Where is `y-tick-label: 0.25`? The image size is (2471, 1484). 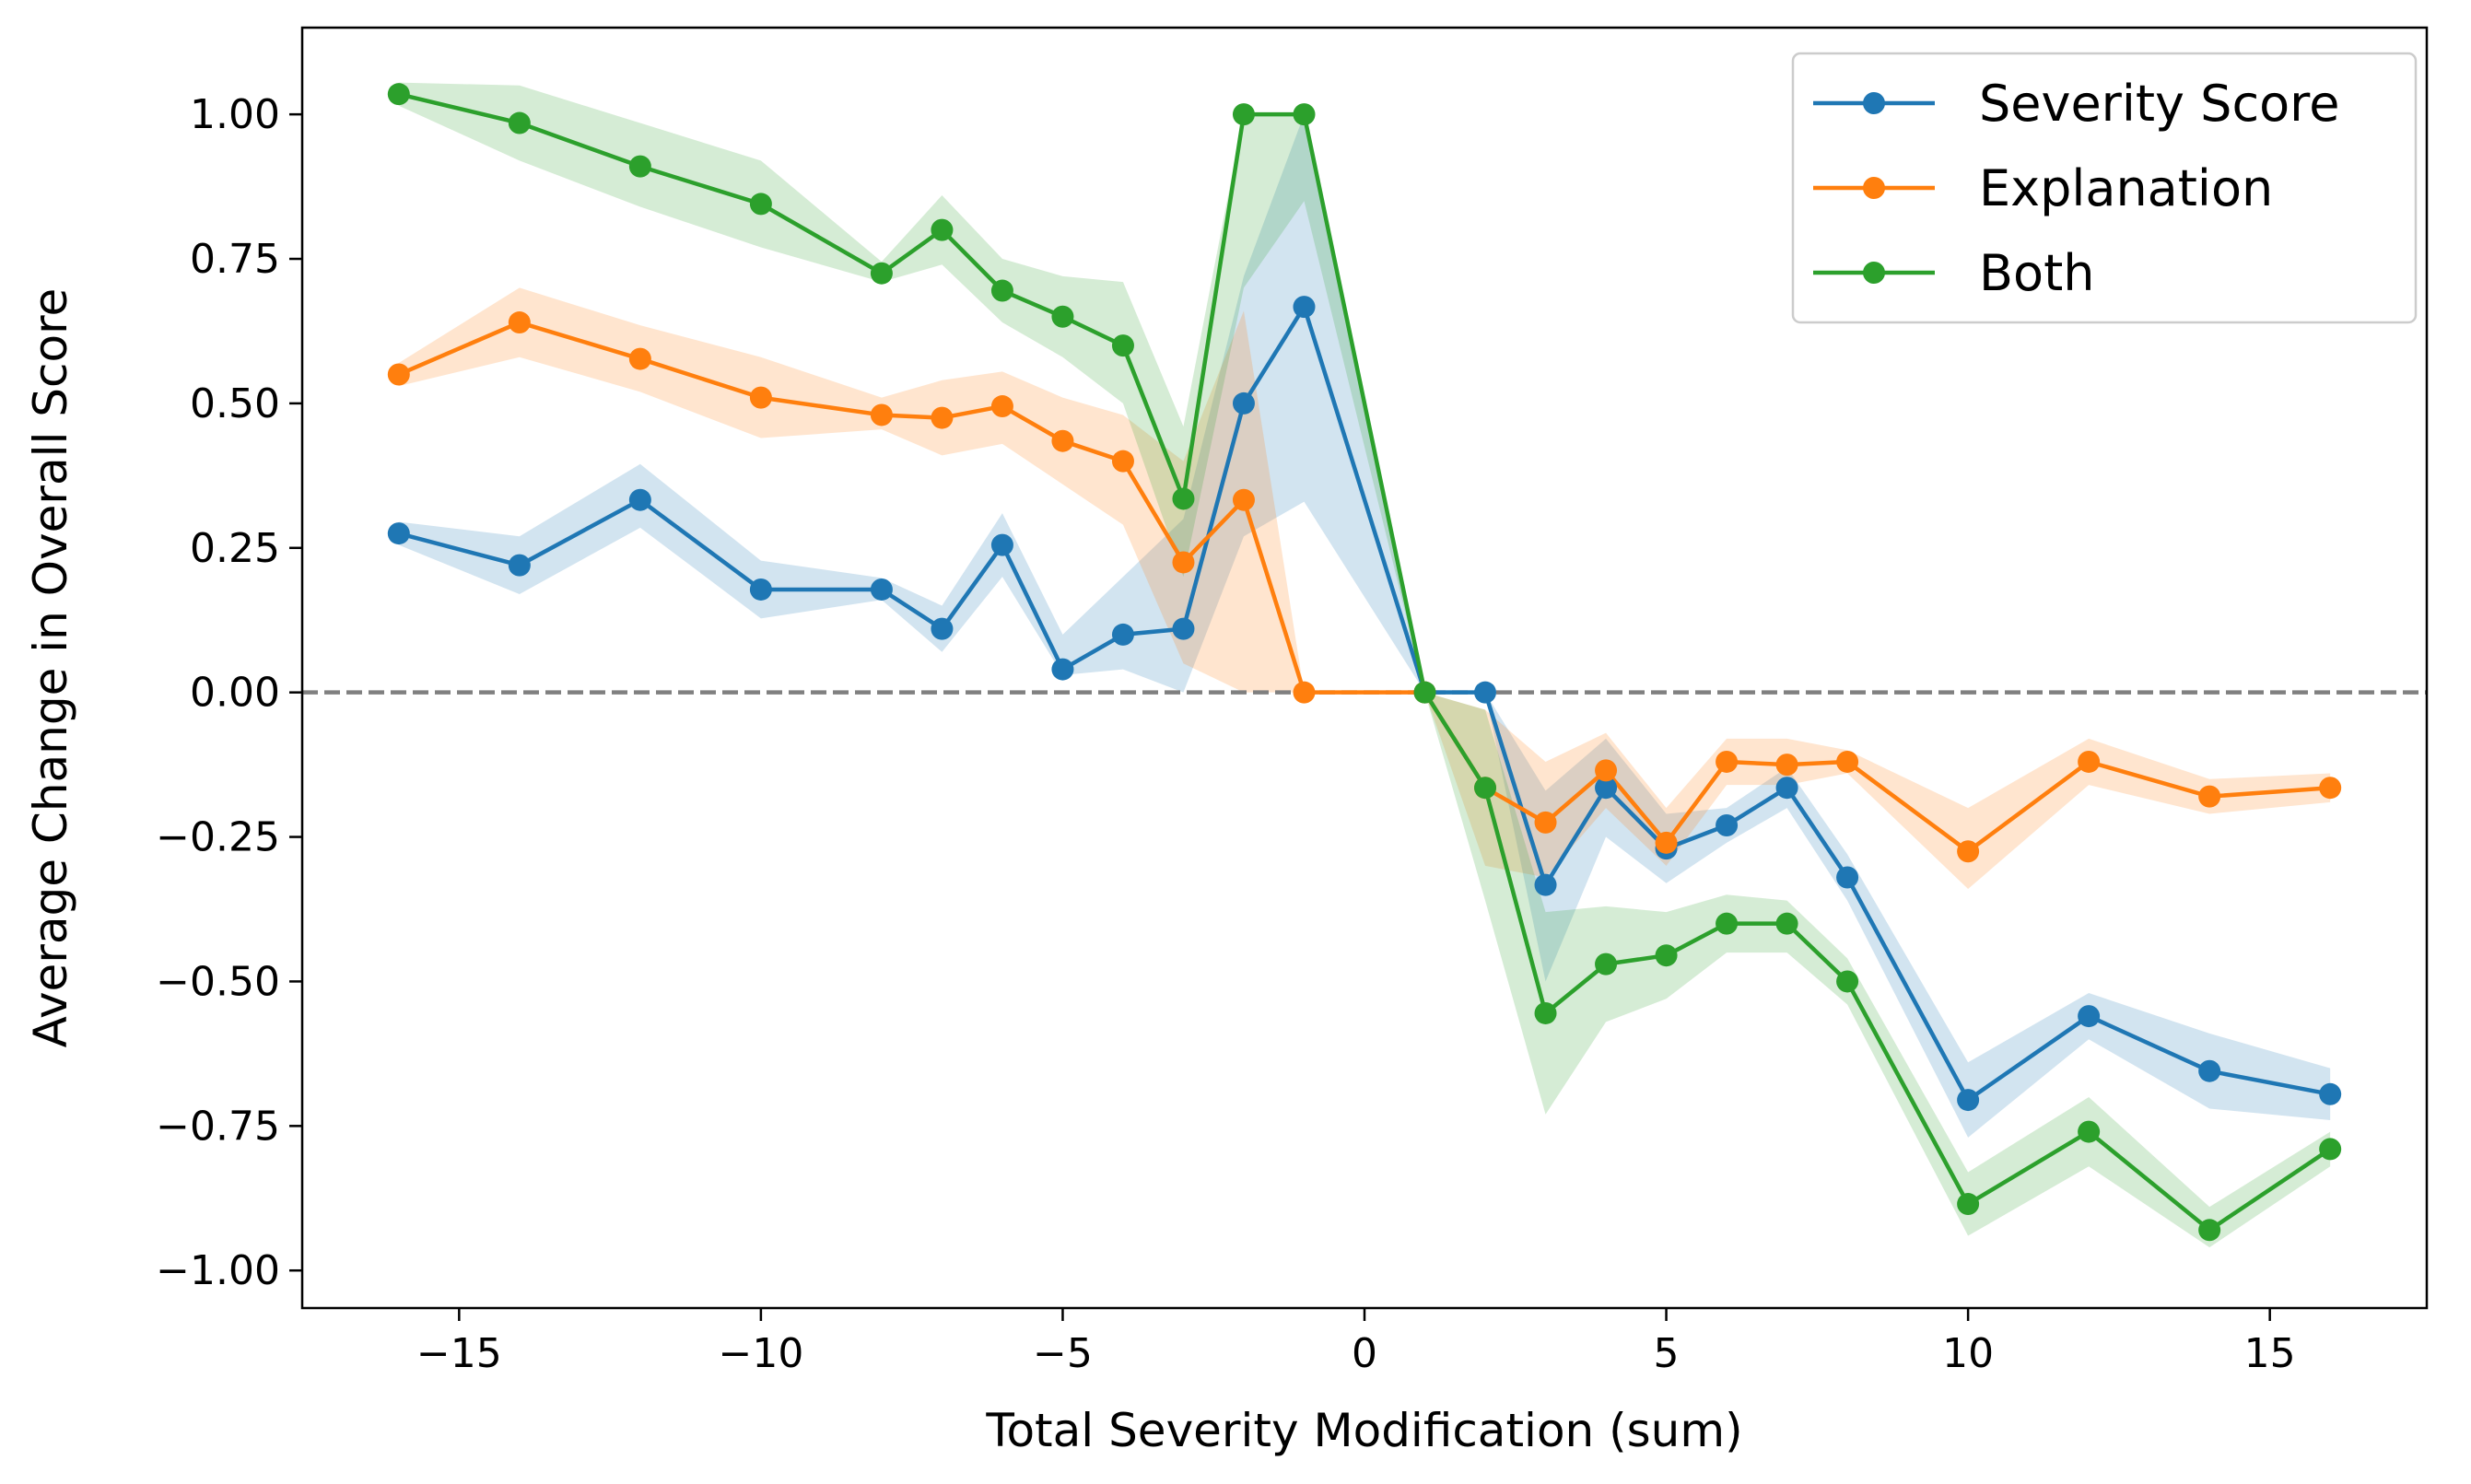
y-tick-label: 0.25 is located at coordinates (235, 548).